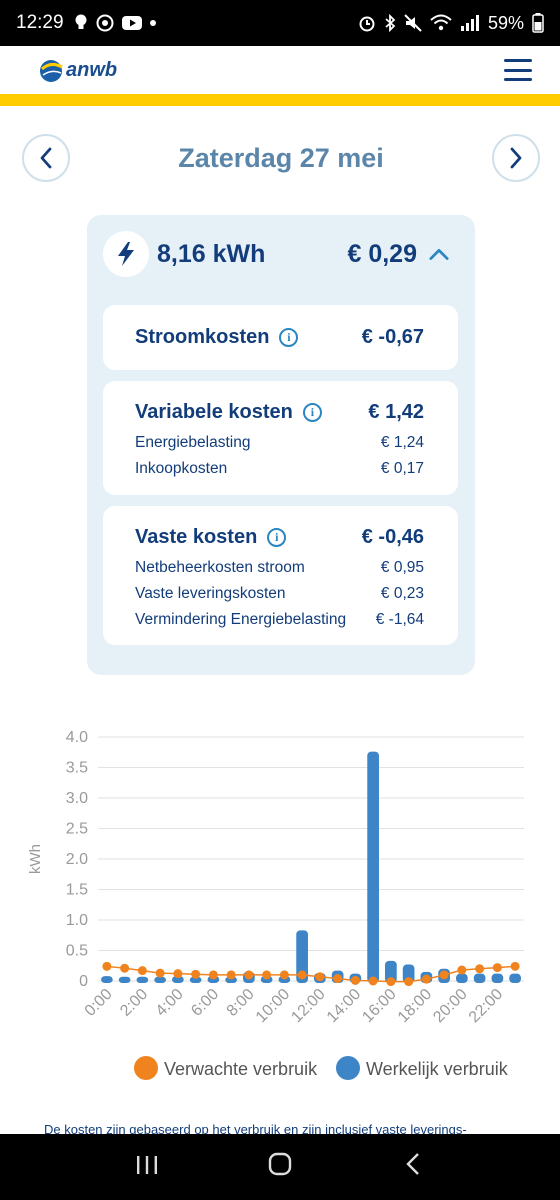 Image resolution: width=560 pixels, height=1200 pixels. Describe the element at coordinates (131, 23) in the screenshot. I see `youtube-icon` at that location.